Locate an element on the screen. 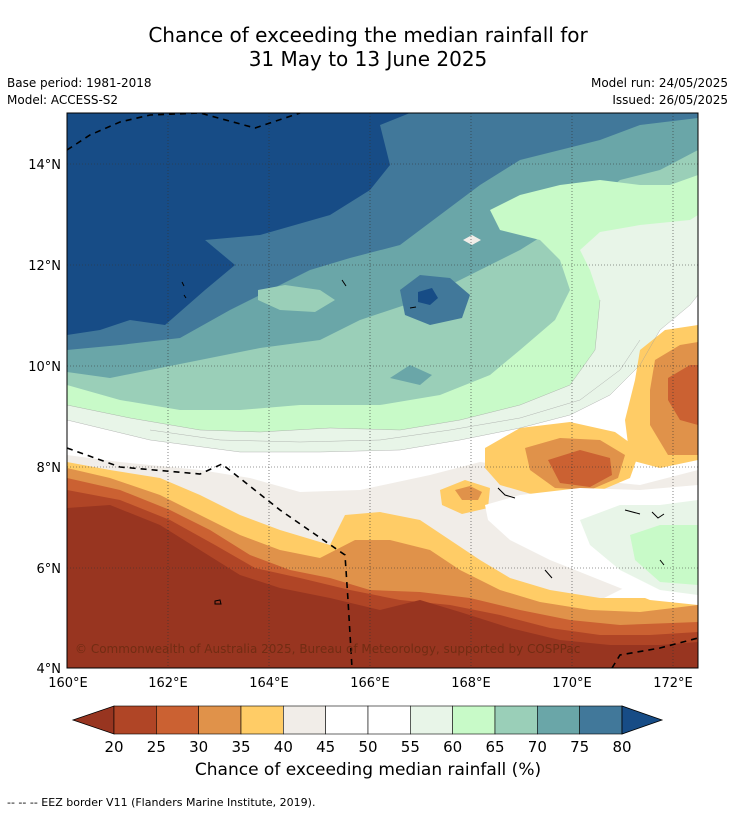 This screenshot has height=816, width=736. lat-label-8n: 8°N is located at coordinates (49, 468).